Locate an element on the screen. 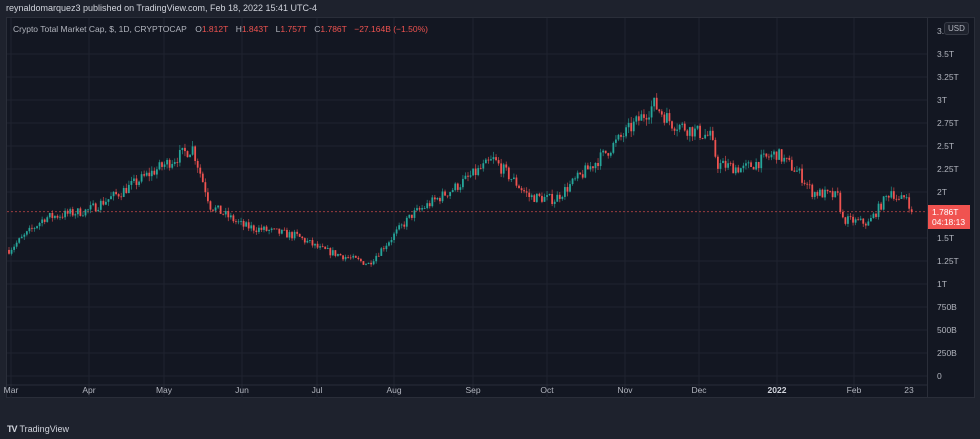 Image resolution: width=980 pixels, height=439 pixels. time-tick: 2022 is located at coordinates (777, 390).